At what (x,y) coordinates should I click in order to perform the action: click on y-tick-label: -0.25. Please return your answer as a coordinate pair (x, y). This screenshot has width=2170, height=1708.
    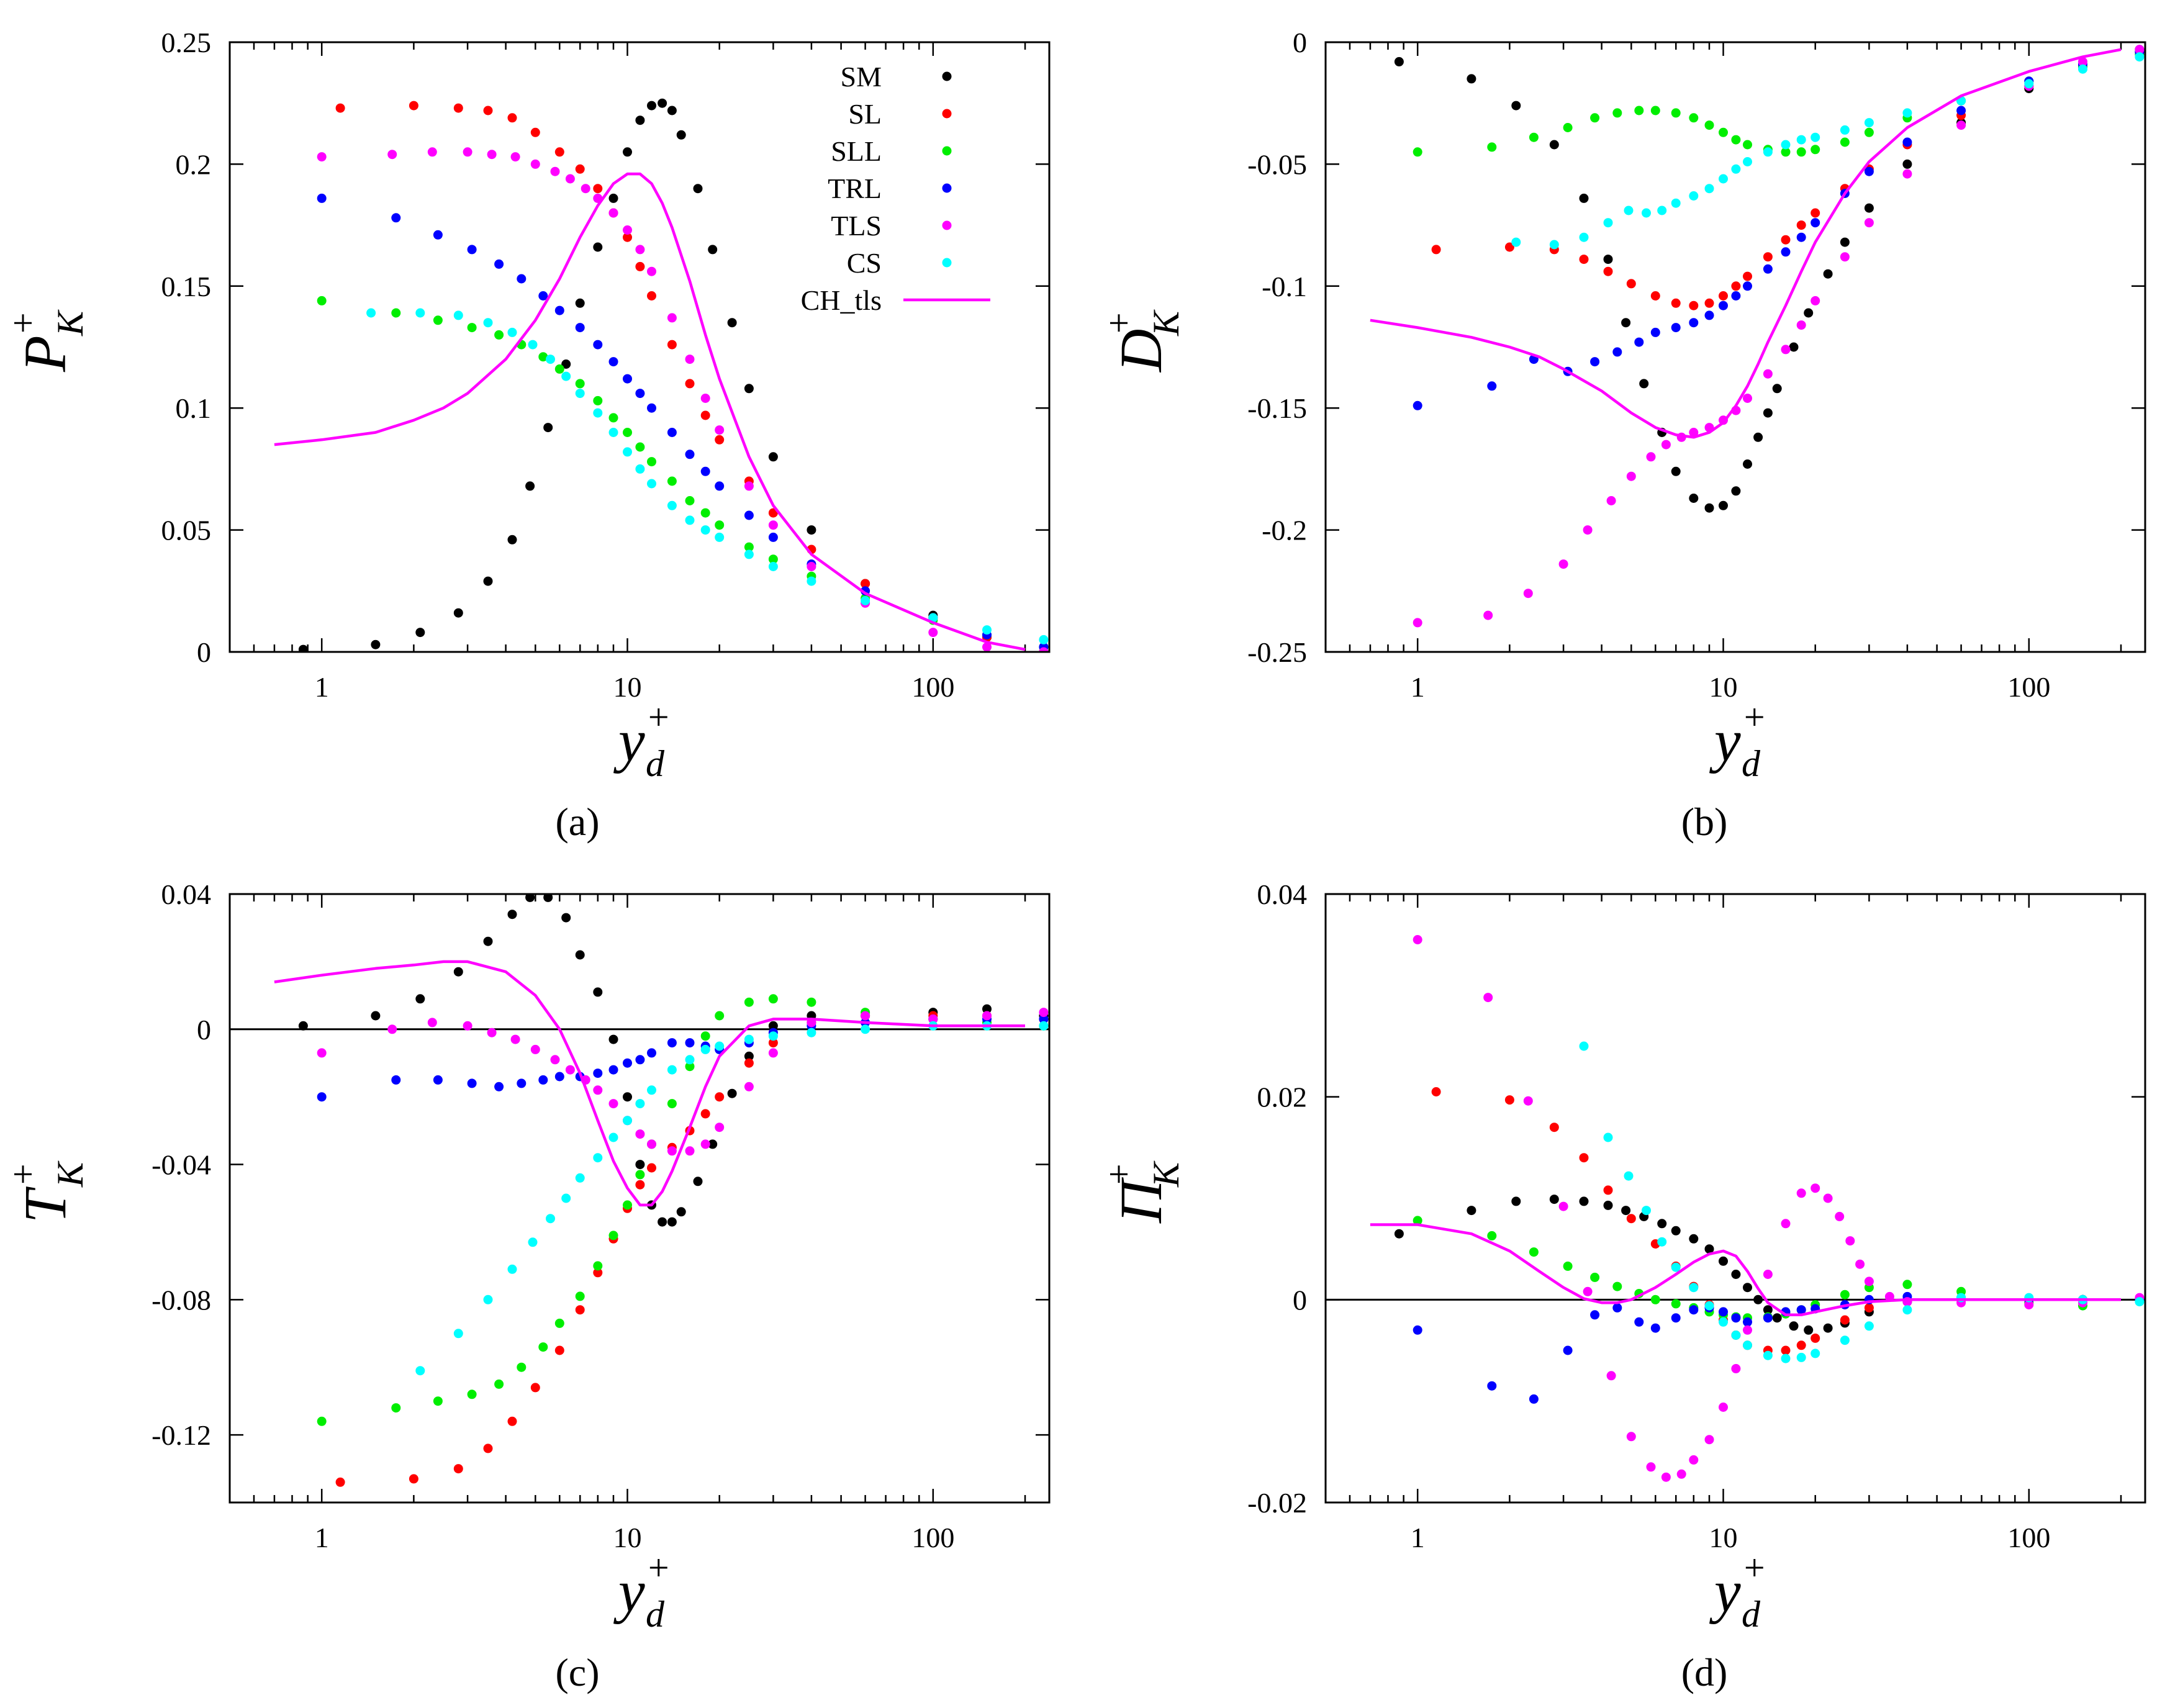
    Looking at the image, I should click on (1277, 652).